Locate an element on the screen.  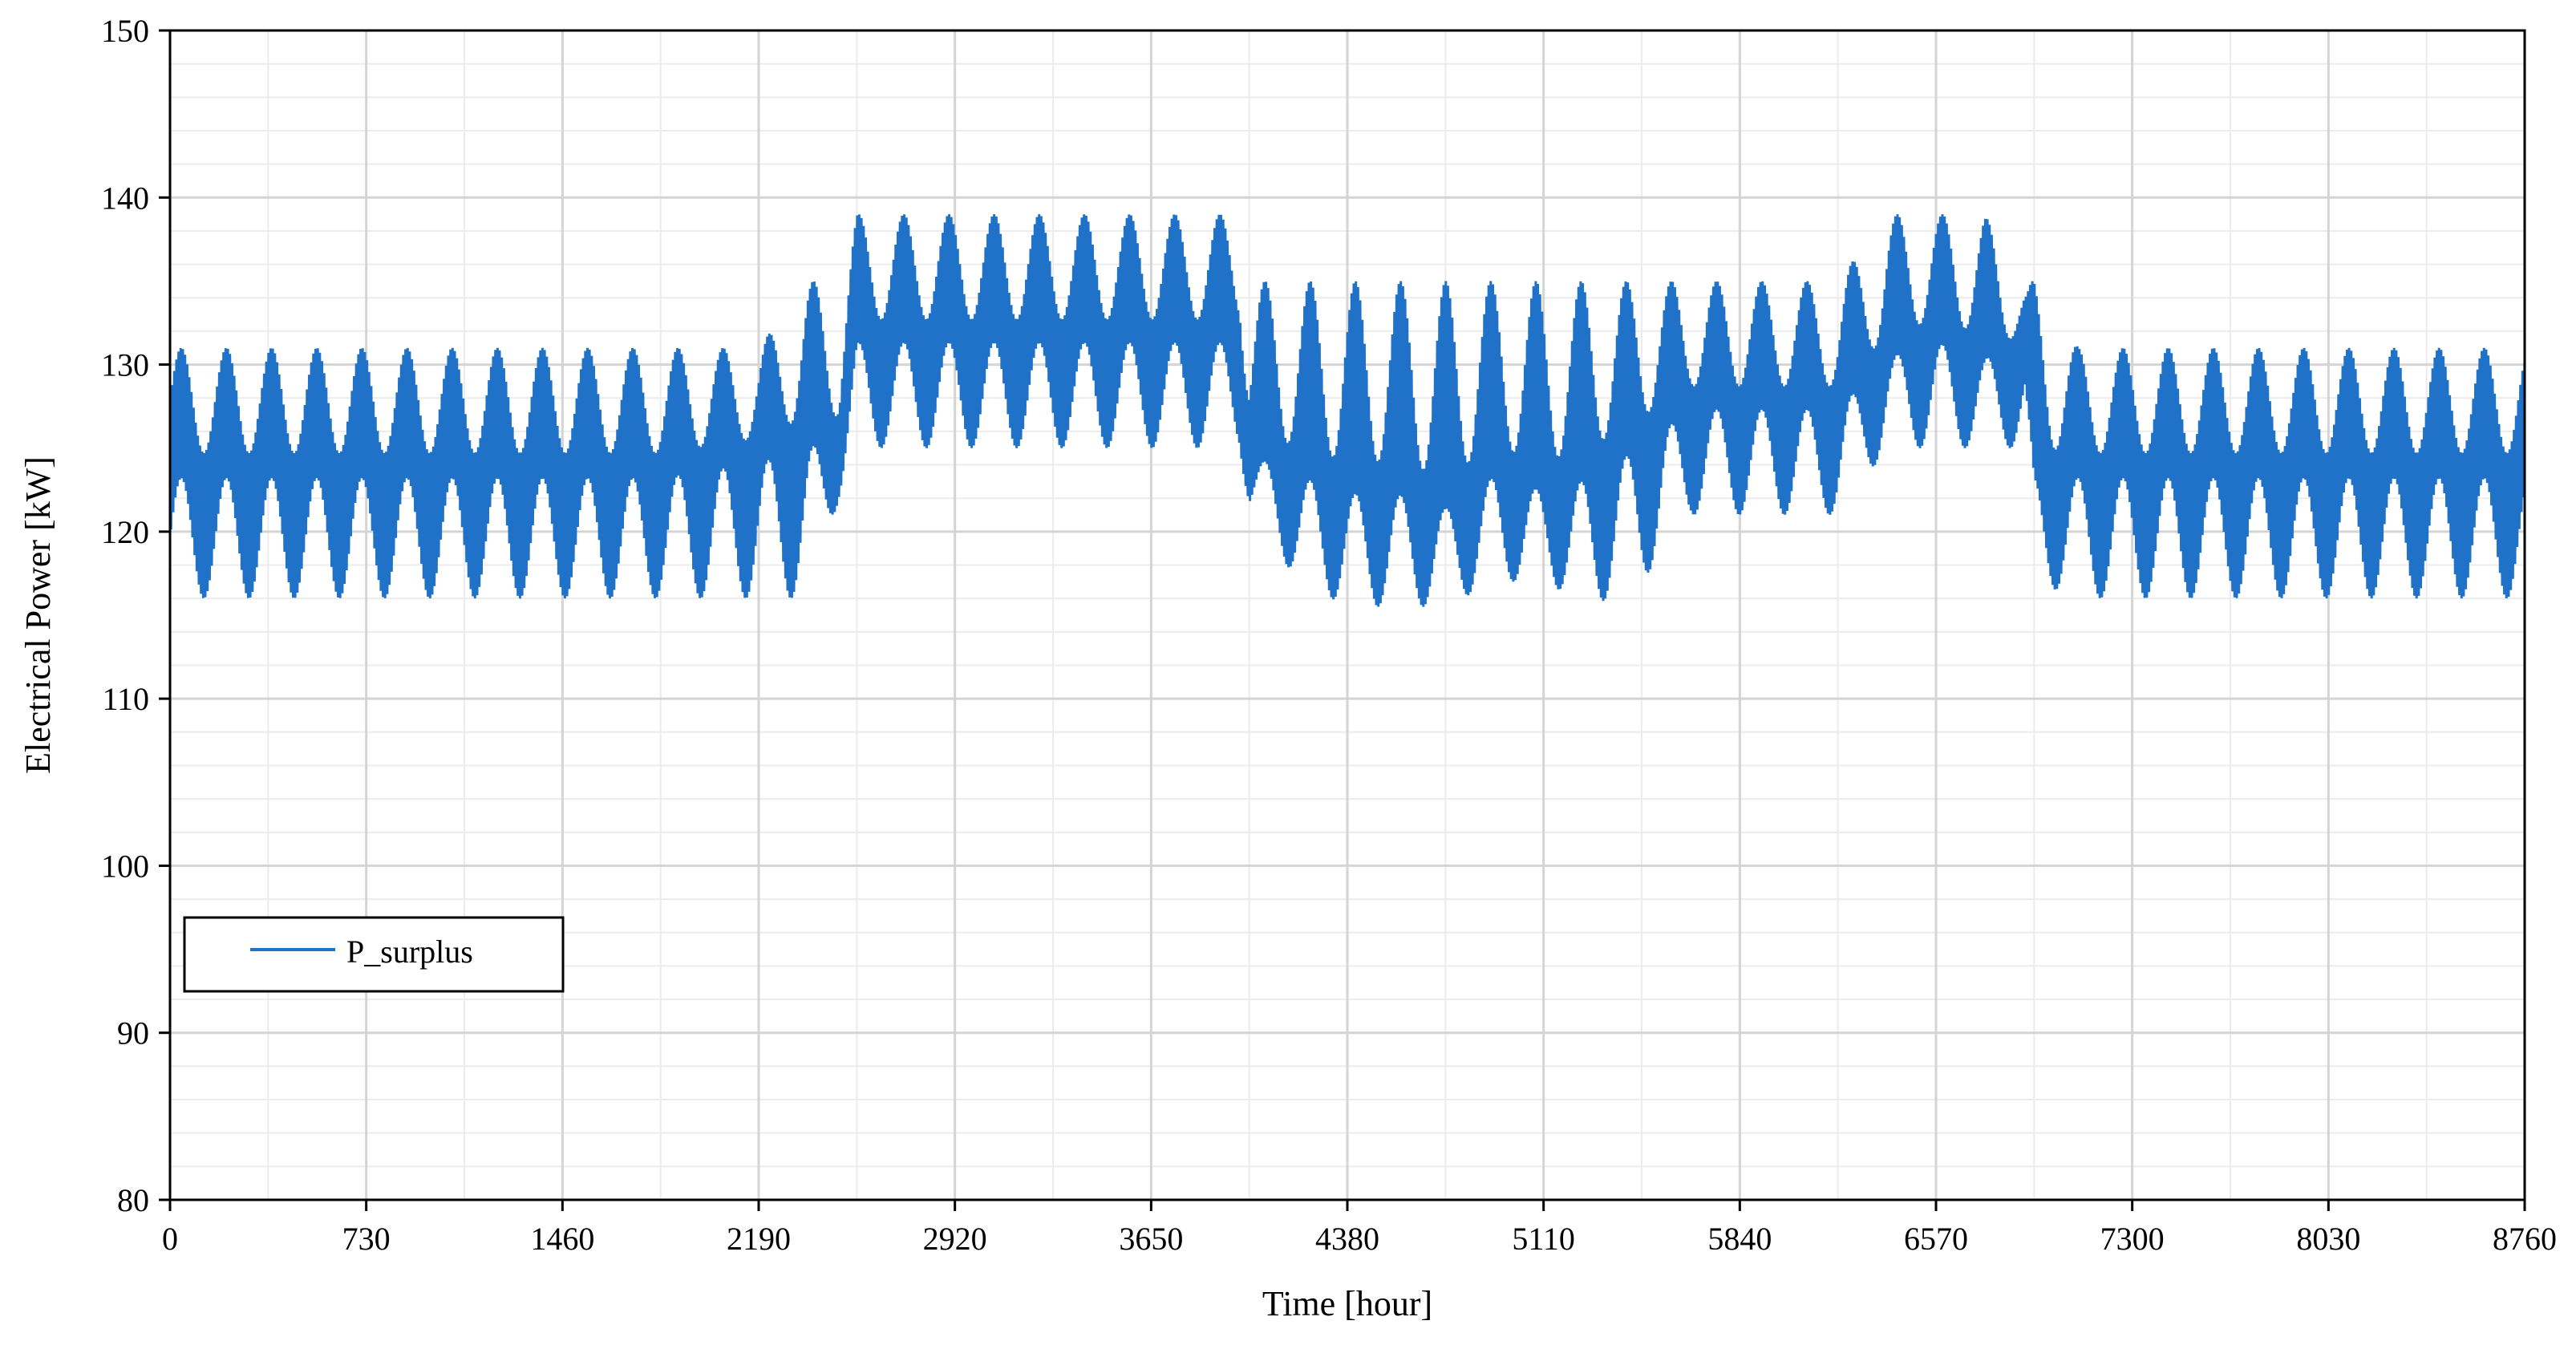
x-tick-label: 8760 is located at coordinates (2525, 1239).